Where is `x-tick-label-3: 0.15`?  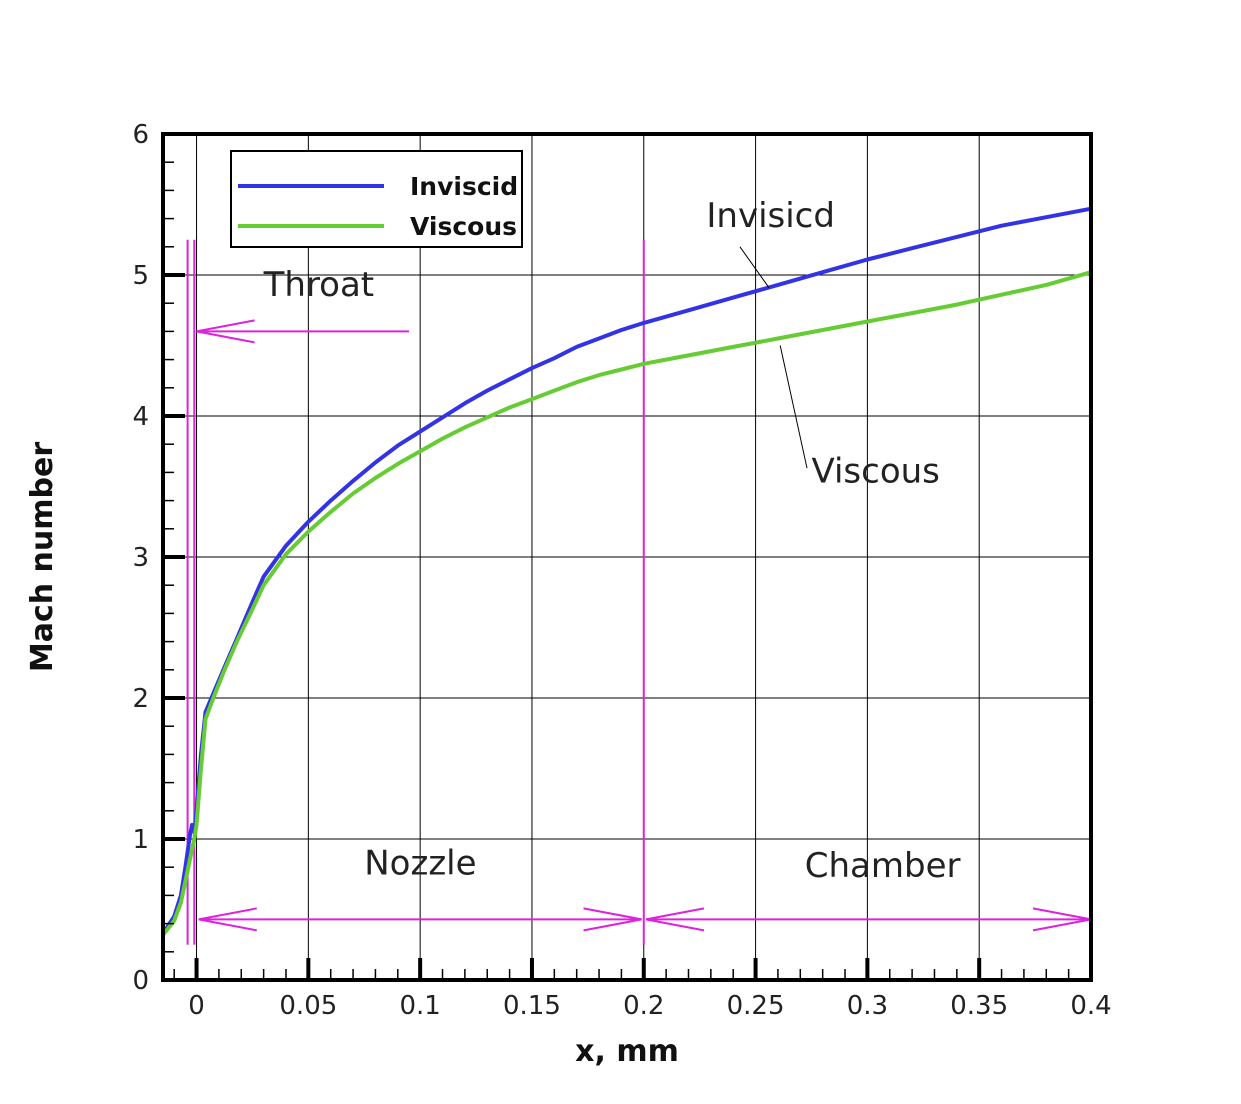 x-tick-label-3: 0.15 is located at coordinates (532, 1006).